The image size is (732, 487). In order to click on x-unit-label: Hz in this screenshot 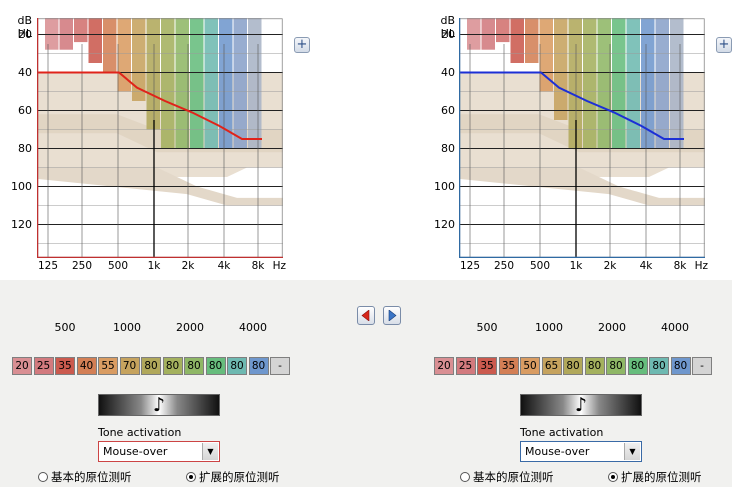, I will do `click(701, 266)`.